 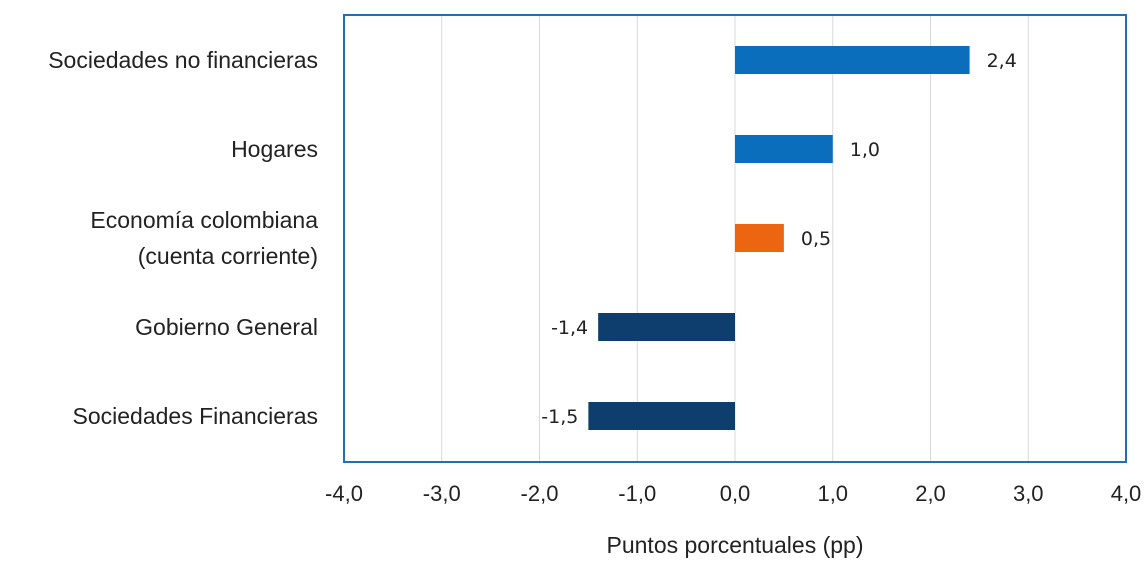 I want to click on x-tick-label: 0,0, so click(x=735, y=493).